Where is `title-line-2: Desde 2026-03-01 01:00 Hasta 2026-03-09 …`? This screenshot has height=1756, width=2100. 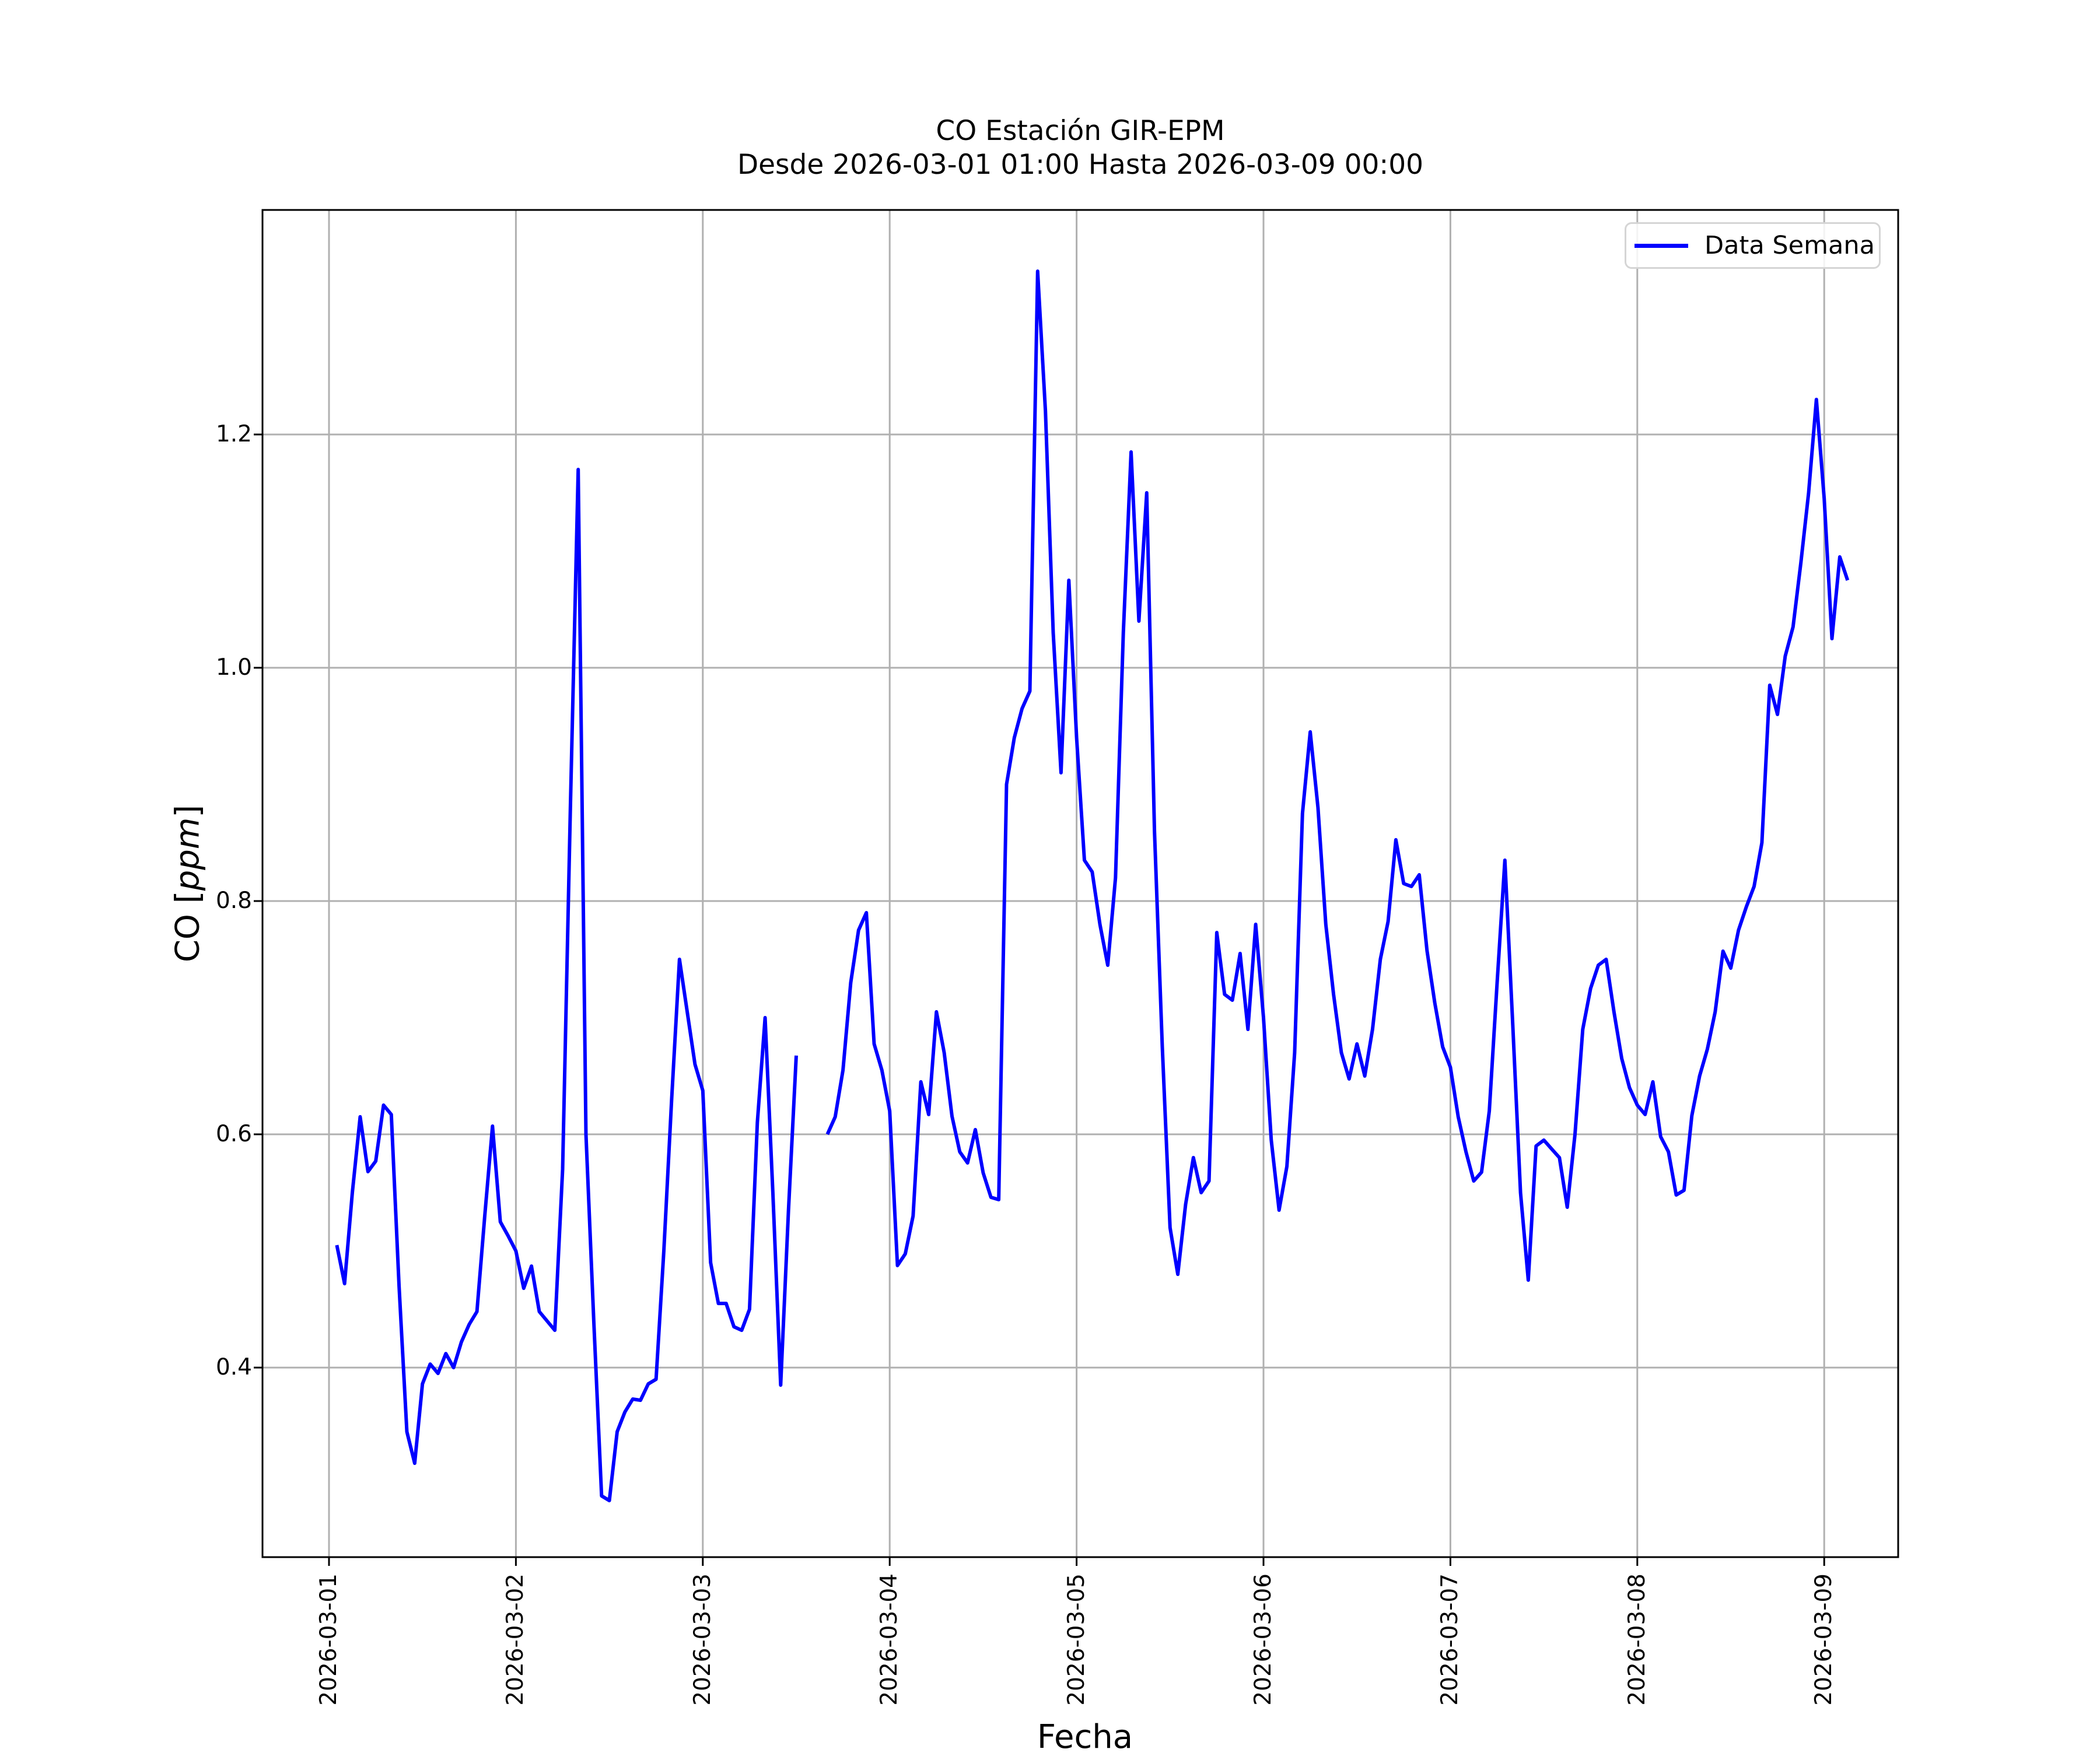 title-line-2: Desde 2026-03-01 01:00 Hasta 2026-03-09 … is located at coordinates (1080, 165).